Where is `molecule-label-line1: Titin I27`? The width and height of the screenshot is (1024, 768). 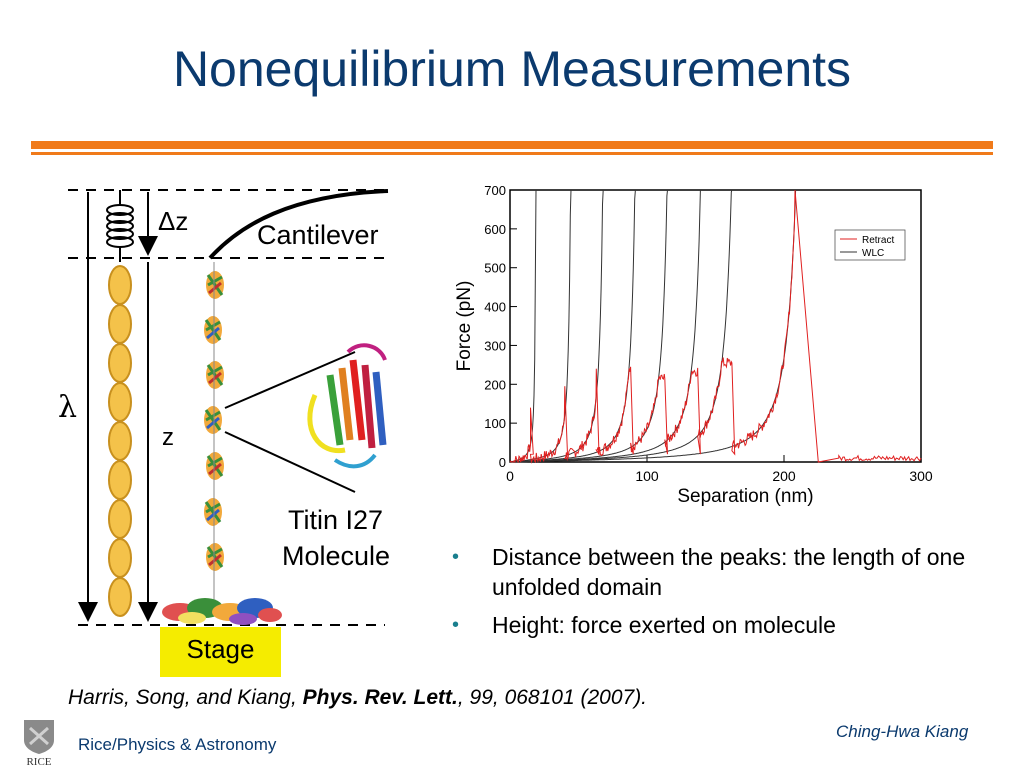
molecule-label-line1: Titin I27 is located at coordinates (336, 520).